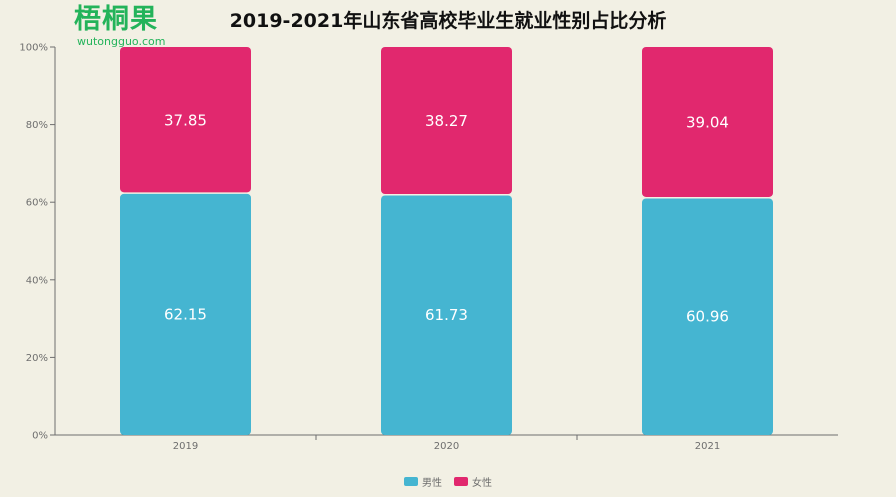 This screenshot has height=497, width=896. Describe the element at coordinates (448, 21) in the screenshot. I see `chart-title: 2019-2021年山东省高校毕业生就业性别占比分析` at that location.